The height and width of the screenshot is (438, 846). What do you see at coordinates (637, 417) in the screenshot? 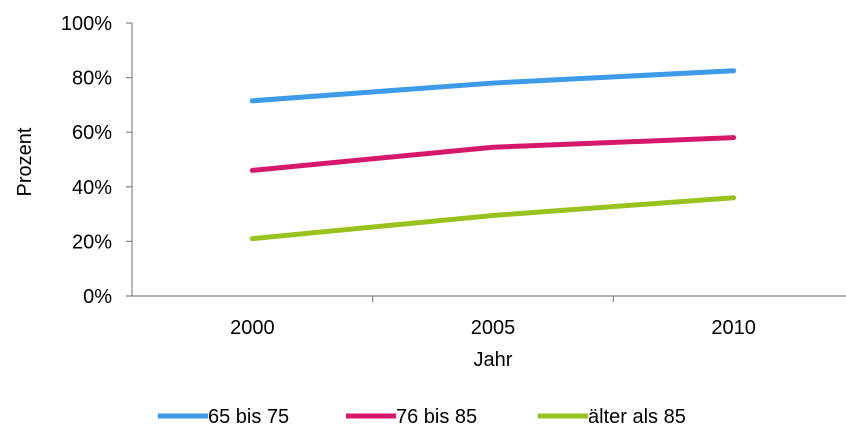
I see `legend-label: älter als 85` at bounding box center [637, 417].